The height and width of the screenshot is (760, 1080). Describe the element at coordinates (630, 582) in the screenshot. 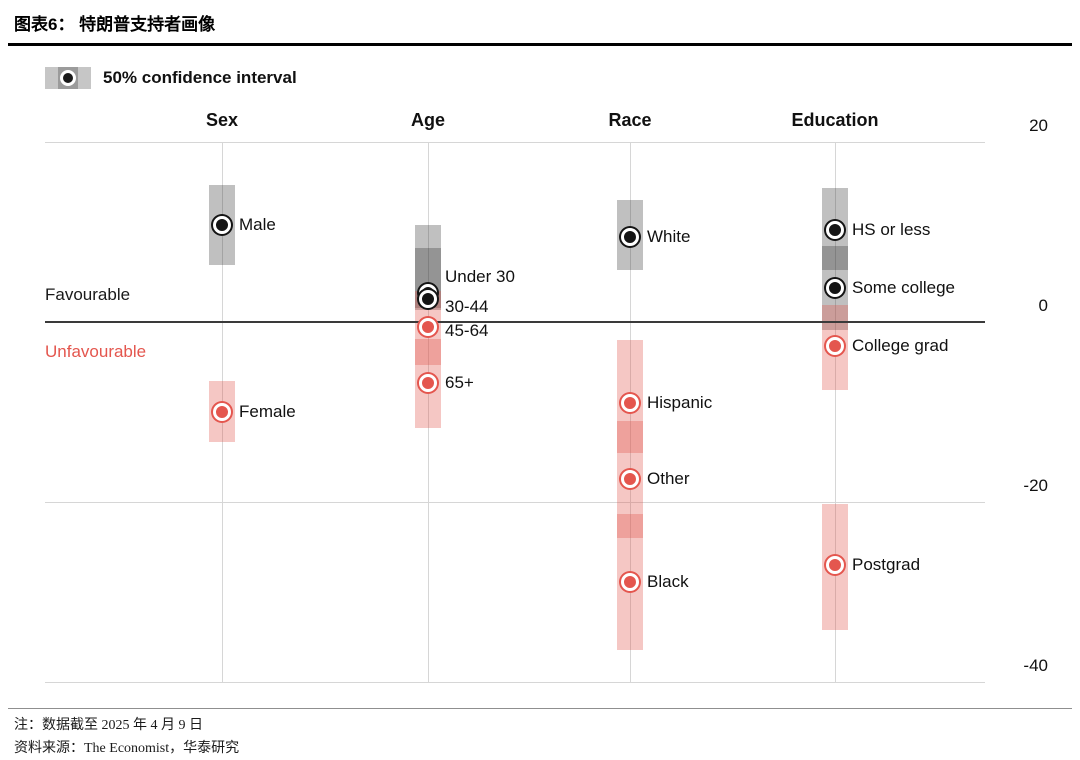

I see `data-point-black` at that location.